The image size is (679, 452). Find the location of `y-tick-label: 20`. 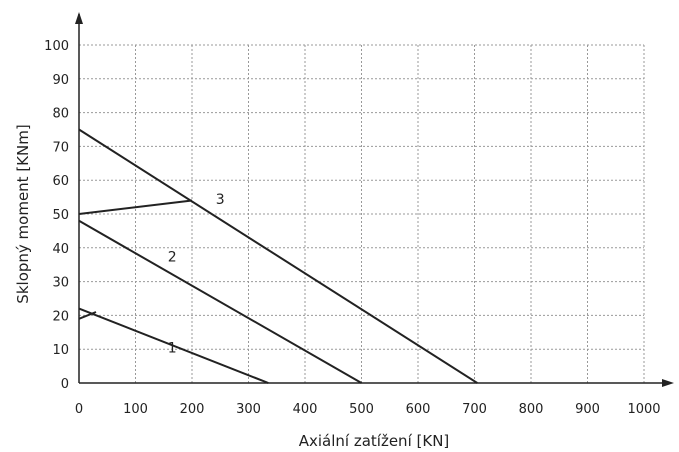

y-tick-label: 20 is located at coordinates (60, 316).